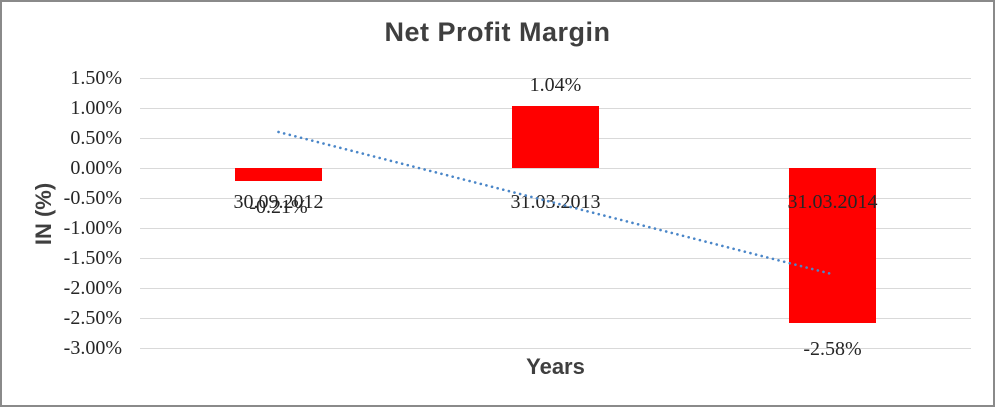 This screenshot has width=995, height=407. What do you see at coordinates (96, 168) in the screenshot?
I see `y-axis-tick-label: 0.00%` at bounding box center [96, 168].